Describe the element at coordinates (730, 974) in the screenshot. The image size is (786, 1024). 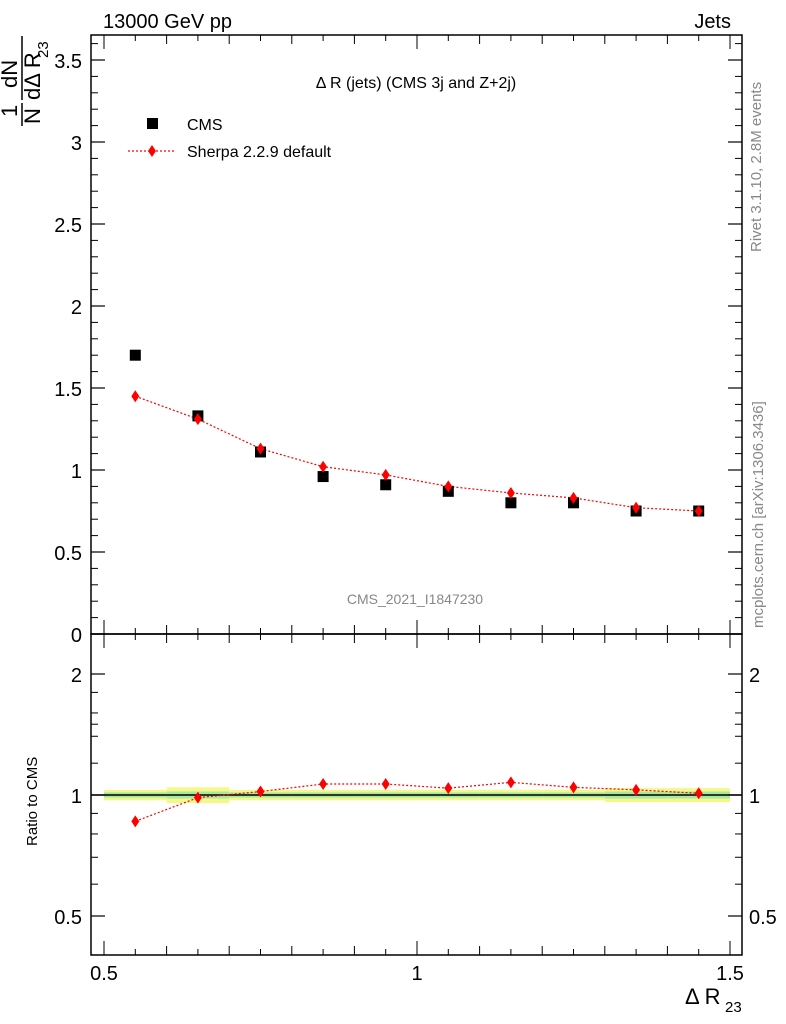
I see `x-tick-label: 1.5` at that location.